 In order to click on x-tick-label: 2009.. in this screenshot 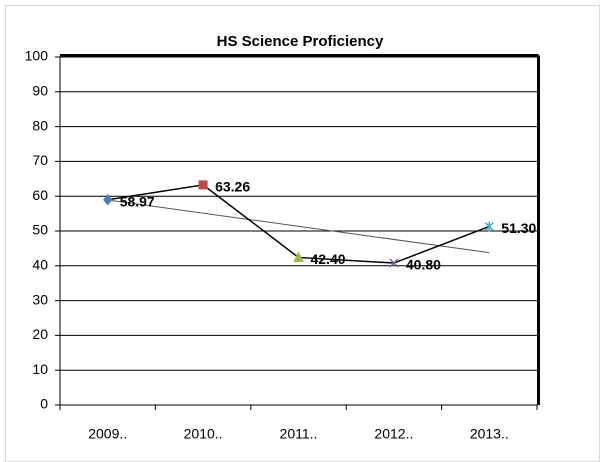, I will do `click(107, 434)`.